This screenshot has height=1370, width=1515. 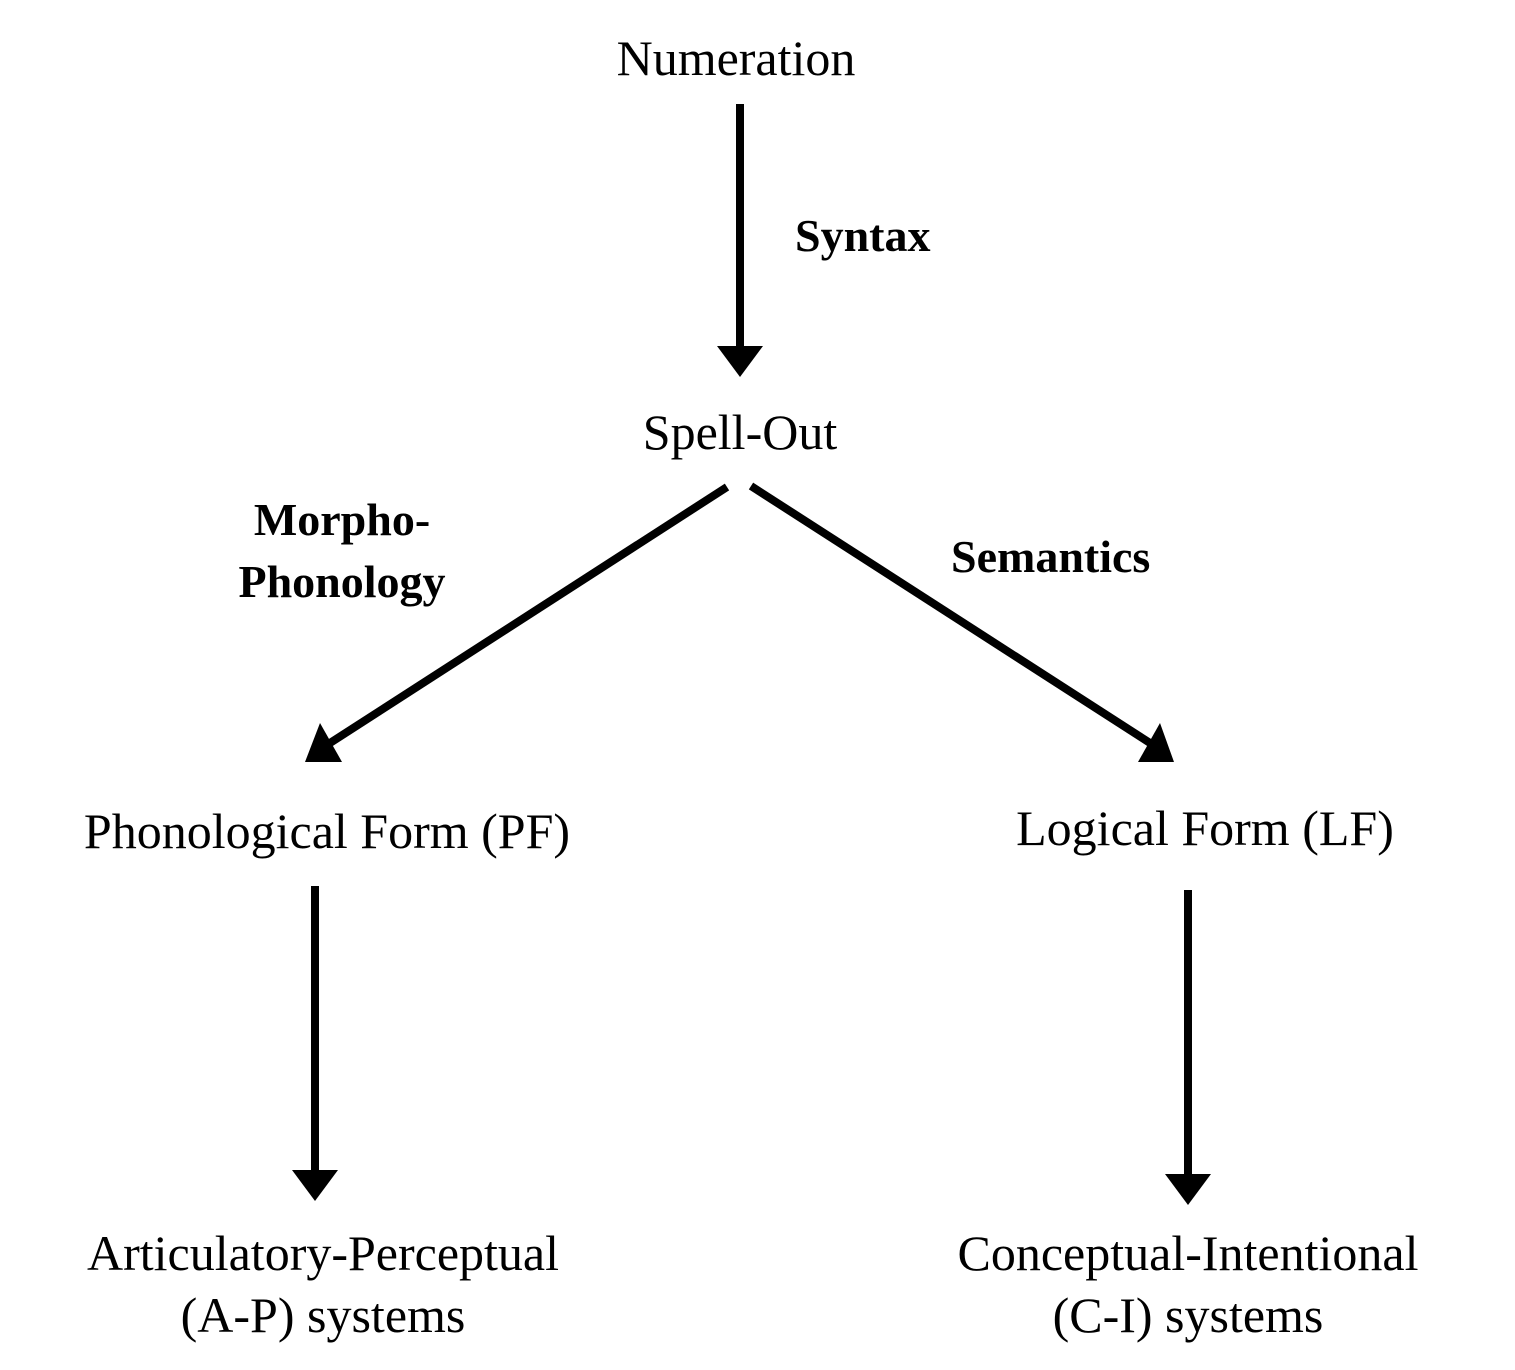 I want to click on node-spell-out: Spell-Out, so click(x=740, y=432).